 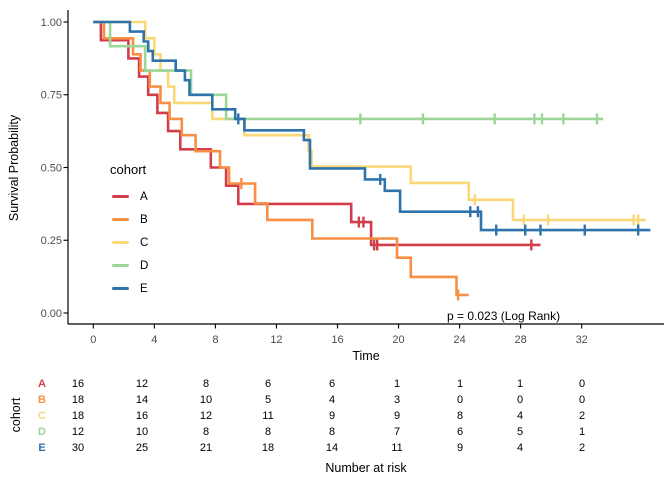 I want to click on x-tick-label: 0, so click(x=93, y=340).